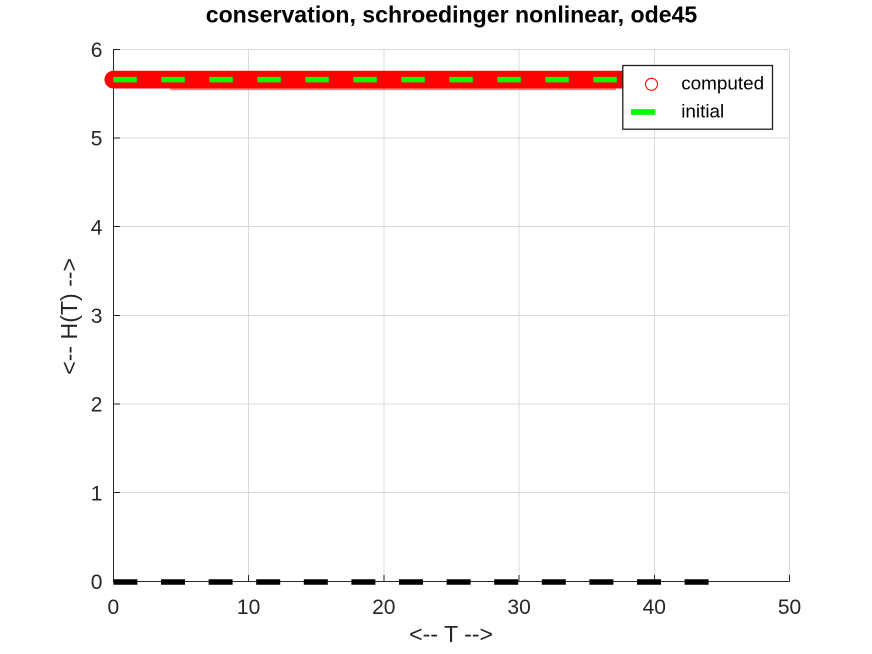 The image size is (872, 654). I want to click on svg-text: 3, so click(97, 316).